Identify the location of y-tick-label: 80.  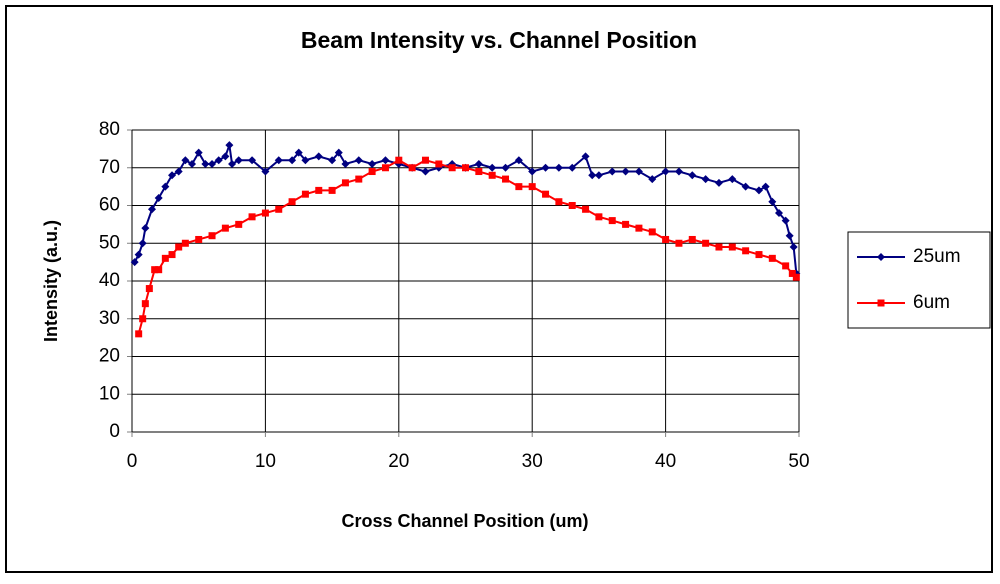
(109, 129).